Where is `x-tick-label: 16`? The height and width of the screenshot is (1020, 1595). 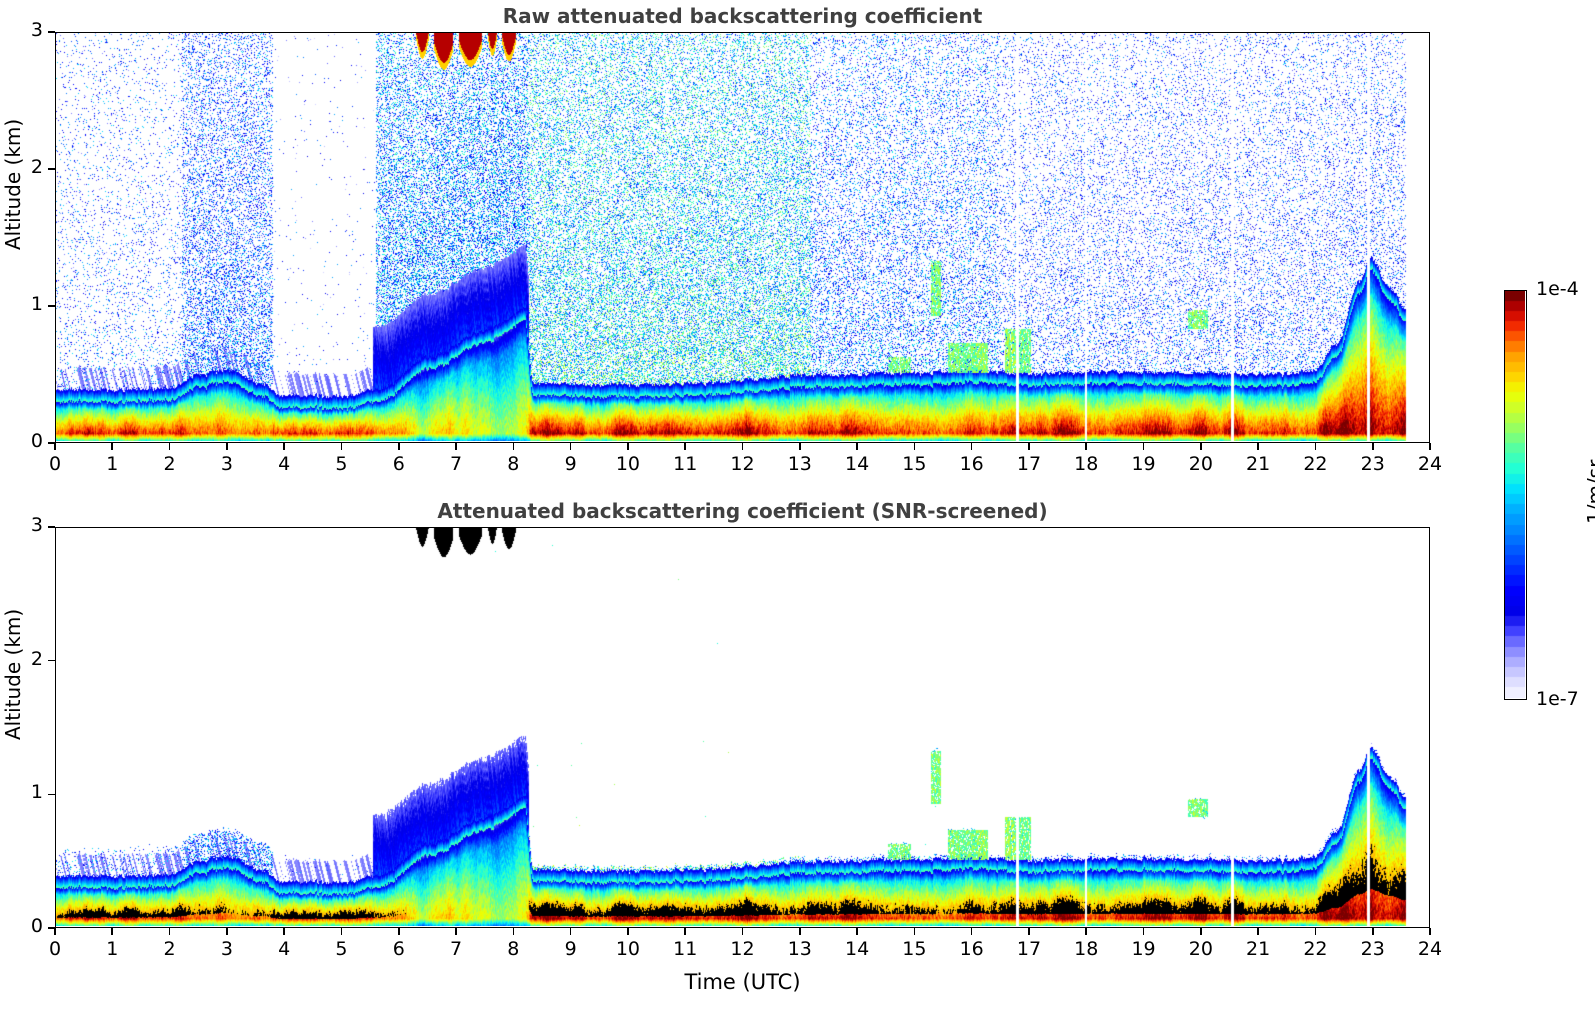
x-tick-label: 16 is located at coordinates (971, 949).